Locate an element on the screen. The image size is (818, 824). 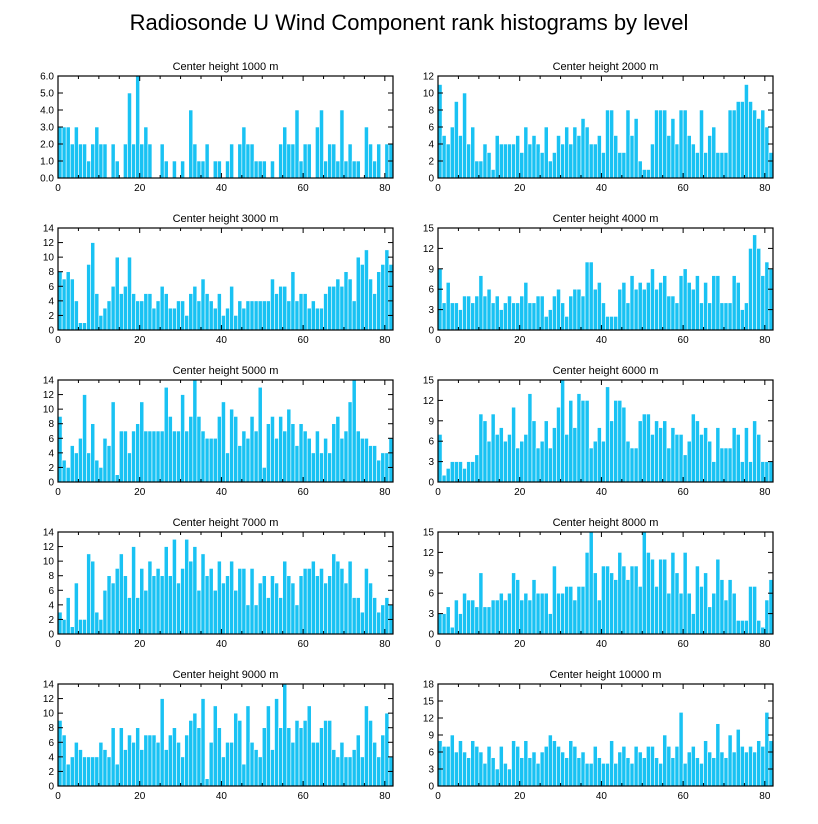
panel-title: Center height 6000 m is located at coordinates (606, 371).